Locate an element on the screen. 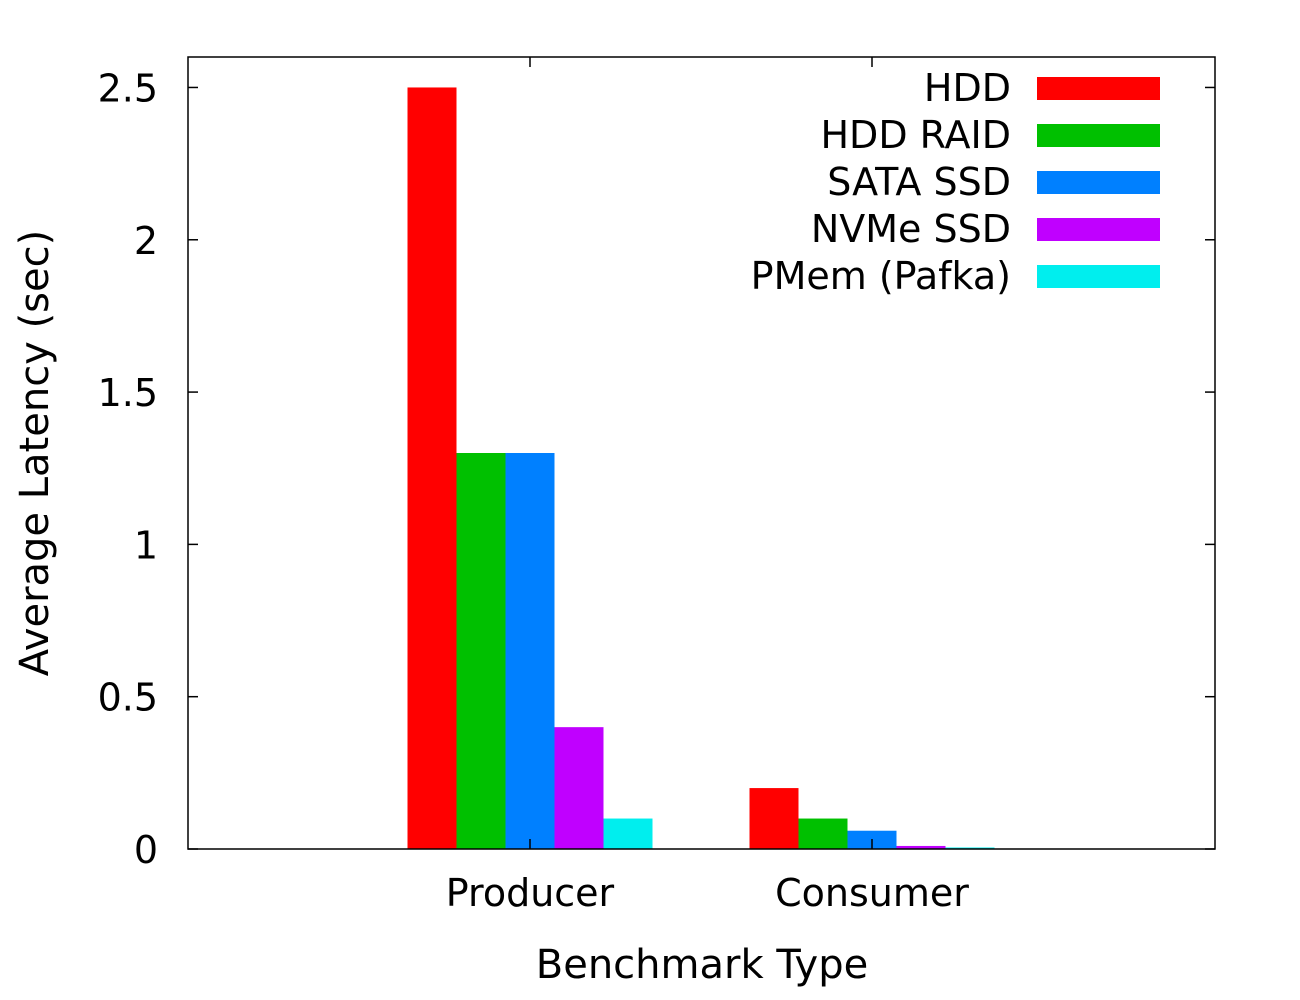  y-tick-label: 0.5 is located at coordinates (128, 698).